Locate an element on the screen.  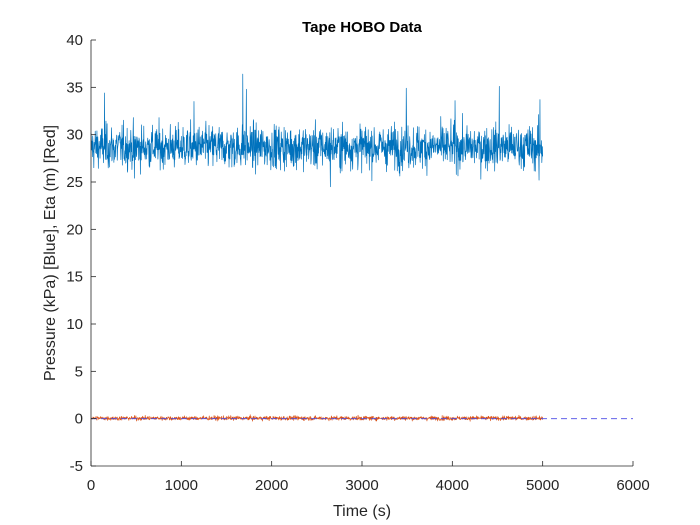
y-tick-label: 40 is located at coordinates (74, 40).